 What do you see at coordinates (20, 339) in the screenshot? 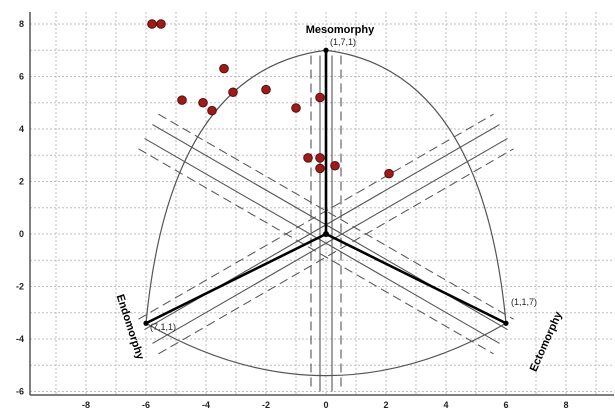
I see `y-tick-label: -4` at bounding box center [20, 339].